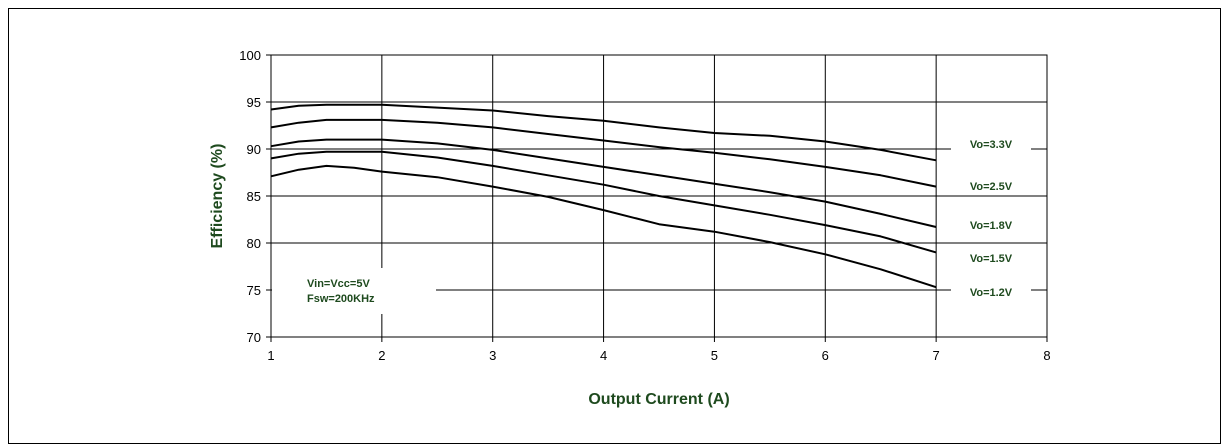 The width and height of the screenshot is (1231, 445). What do you see at coordinates (217, 196) in the screenshot?
I see `y-axis-title: Efficiency (%)` at bounding box center [217, 196].